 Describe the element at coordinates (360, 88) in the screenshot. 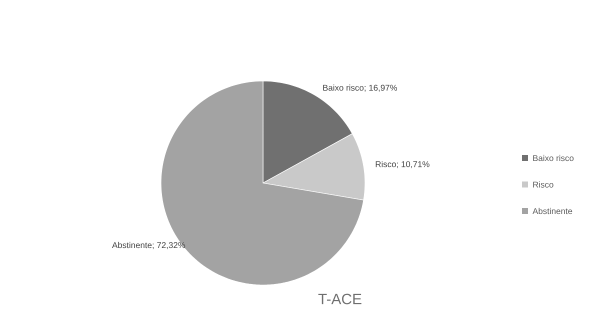

I see `data-label: Baixo risco; 16,97%` at that location.